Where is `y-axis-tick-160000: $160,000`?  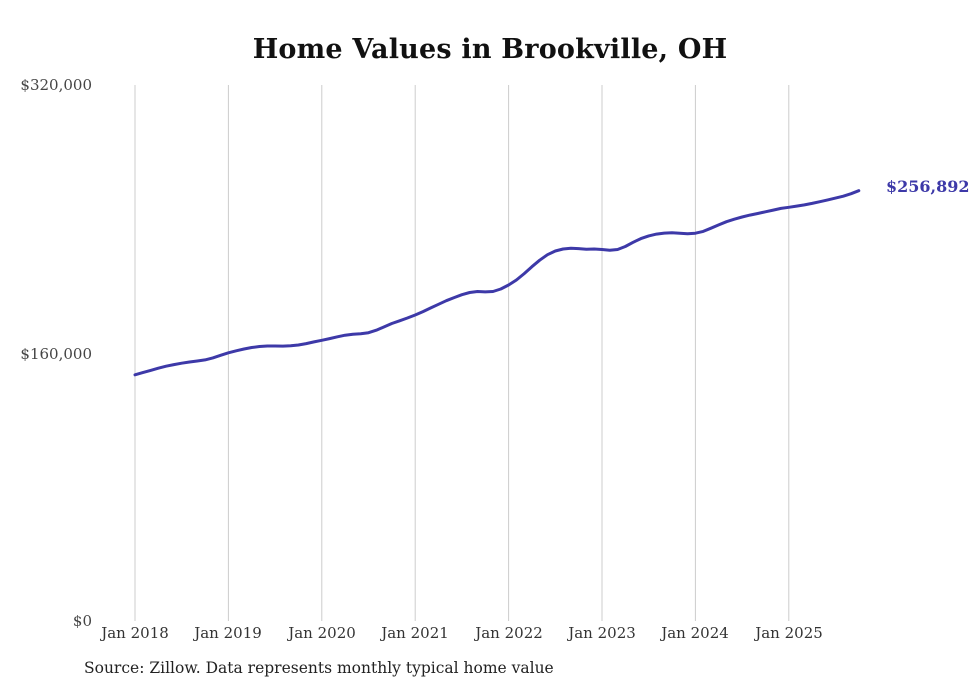 y-axis-tick-160000: $160,000 is located at coordinates (56, 354).